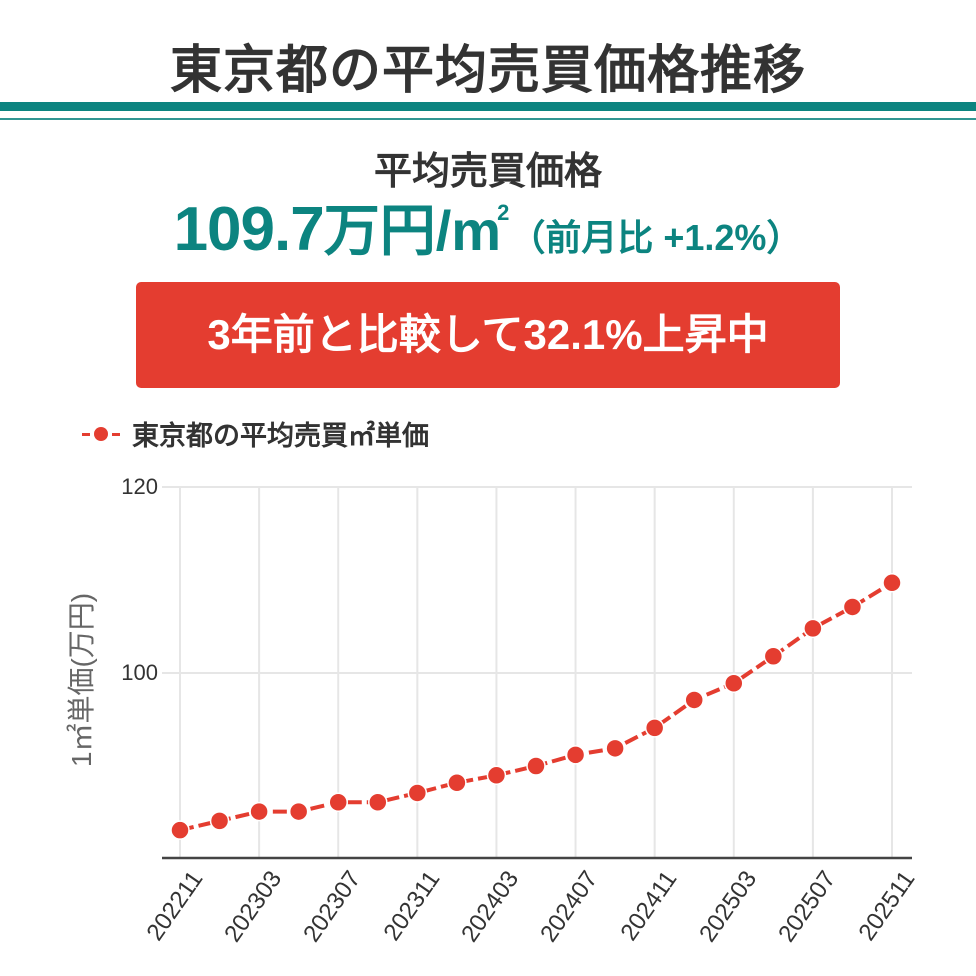  What do you see at coordinates (487, 71) in the screenshot?
I see `page-title: 東京都の平均売買価格推移` at bounding box center [487, 71].